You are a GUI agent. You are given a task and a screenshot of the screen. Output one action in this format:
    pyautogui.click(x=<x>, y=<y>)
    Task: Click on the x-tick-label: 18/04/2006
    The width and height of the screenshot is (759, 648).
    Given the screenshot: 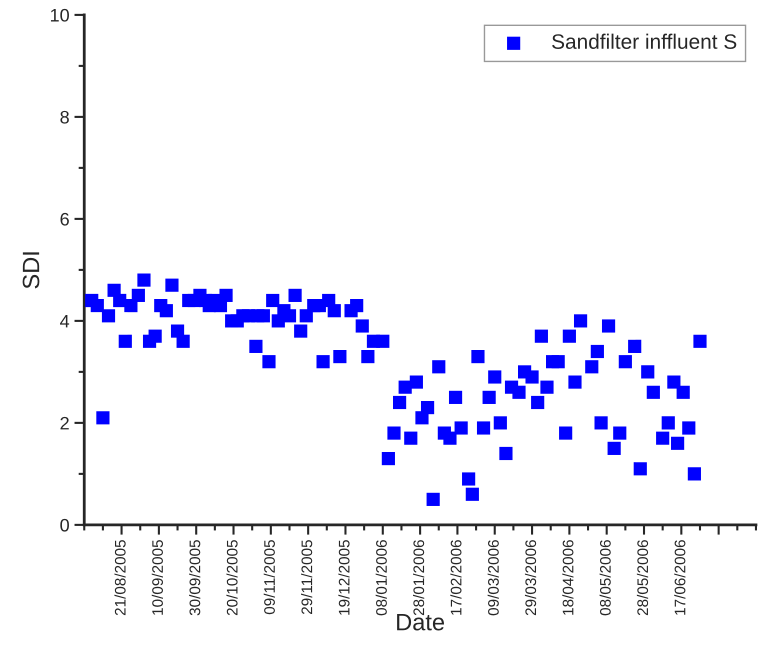 What is the action you would take?
    pyautogui.click(x=568, y=577)
    